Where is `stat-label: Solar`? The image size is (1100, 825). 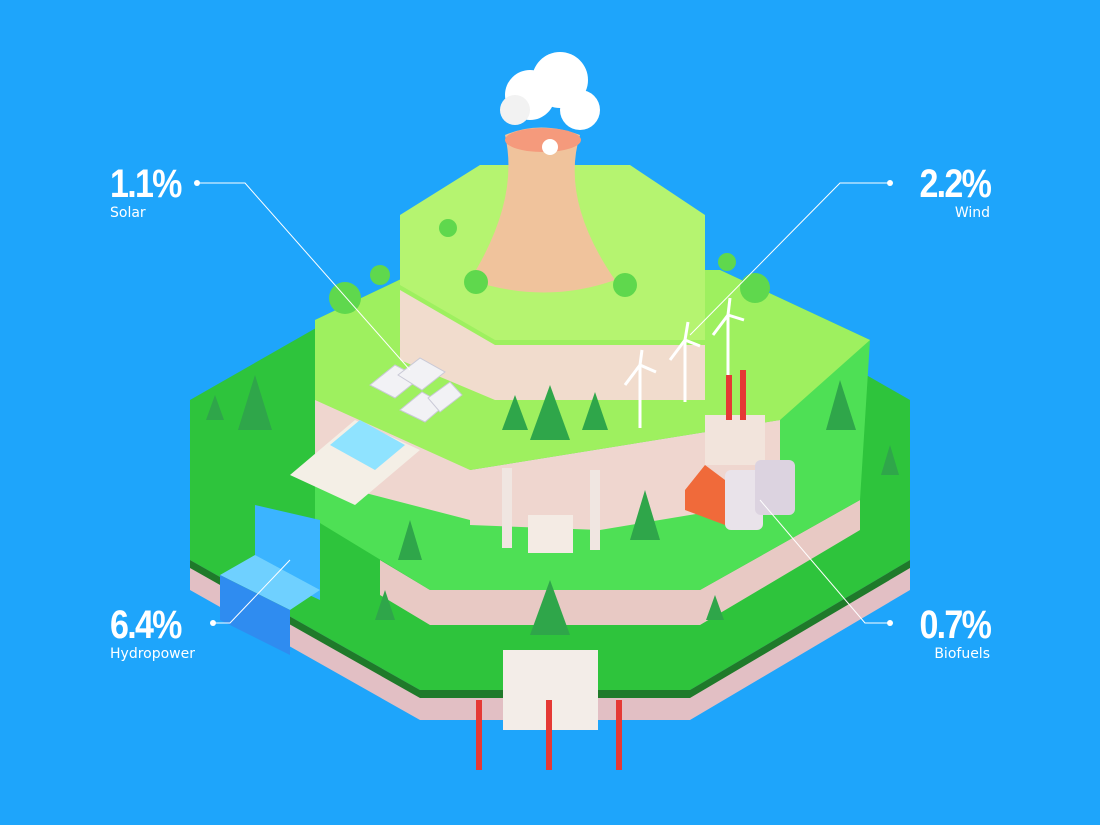 stat-label: Solar is located at coordinates (128, 213).